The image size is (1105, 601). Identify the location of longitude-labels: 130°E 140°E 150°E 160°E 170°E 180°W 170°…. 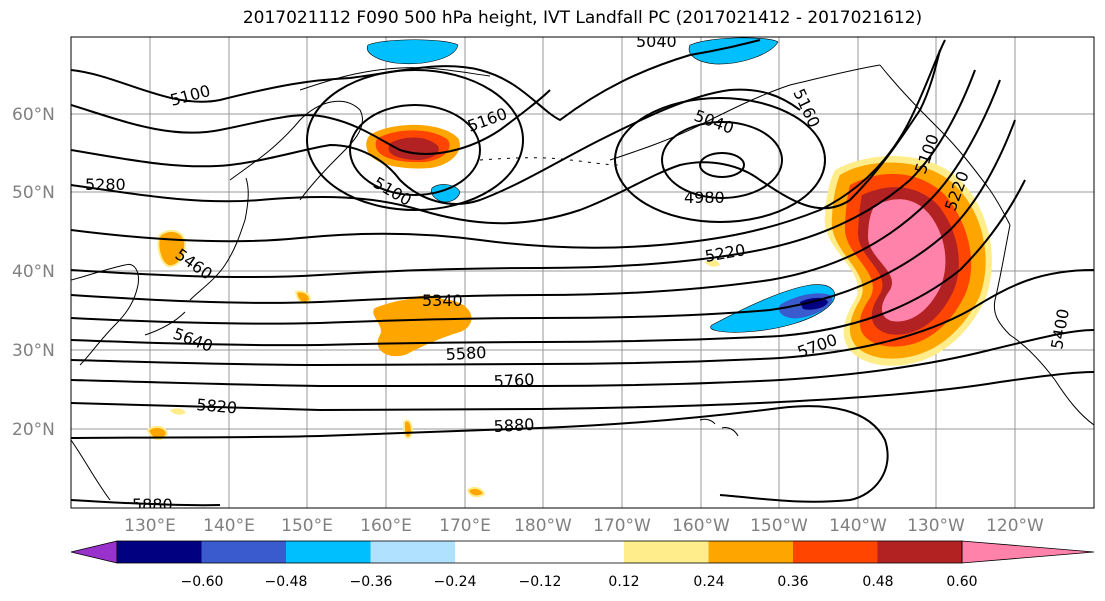
(584, 526).